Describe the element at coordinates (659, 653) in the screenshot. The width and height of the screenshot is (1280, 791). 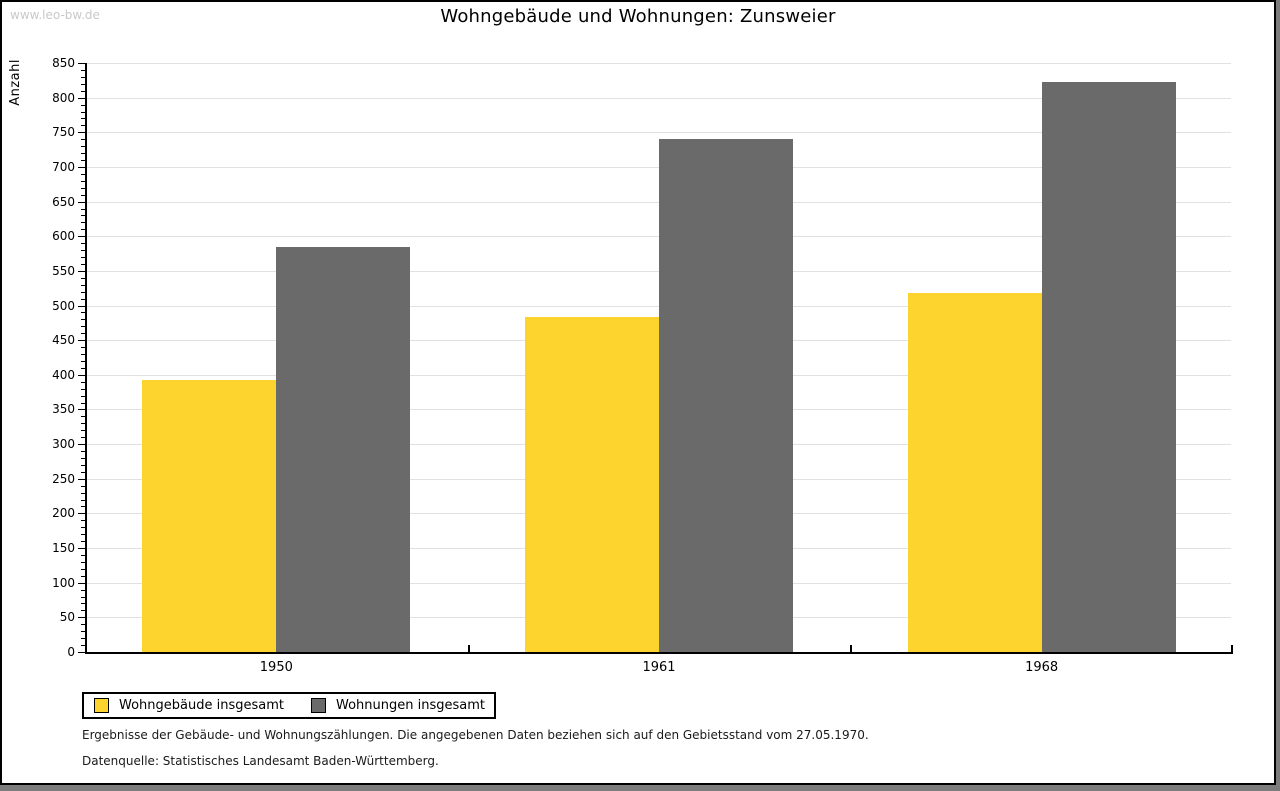
I see `x-axis-line` at that location.